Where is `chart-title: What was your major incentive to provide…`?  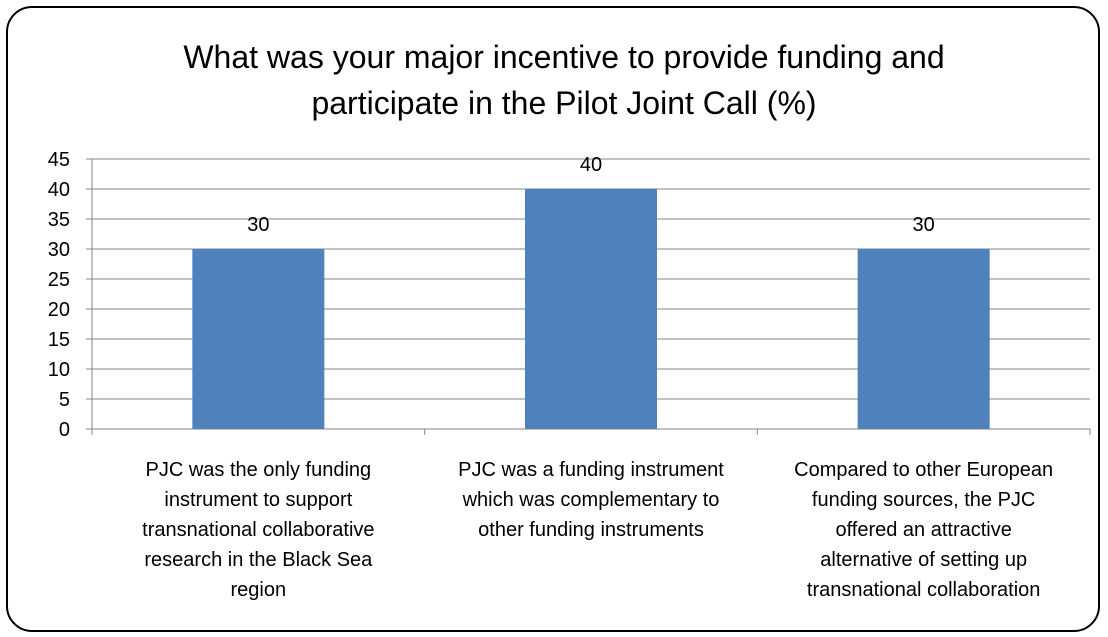
chart-title: What was your major incentive to provide… is located at coordinates (563, 80).